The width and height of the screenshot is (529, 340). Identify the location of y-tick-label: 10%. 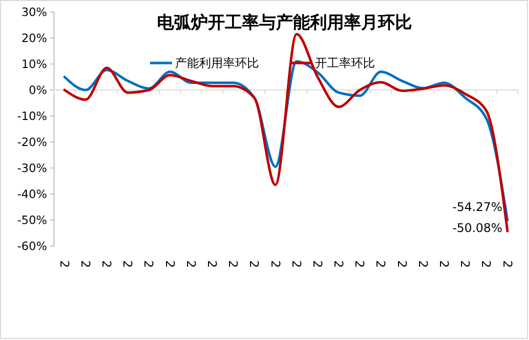
(34, 64).